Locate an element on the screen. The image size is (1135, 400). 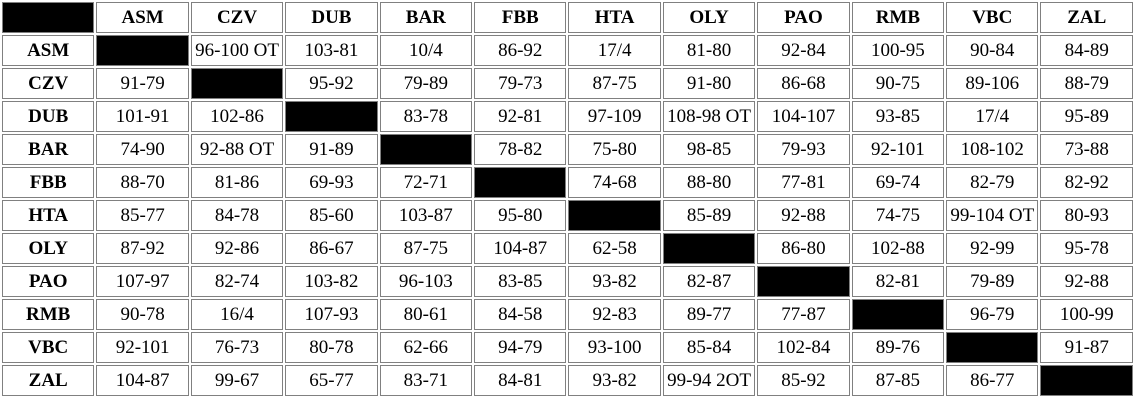
header-row: ASM CZV DUB BAR FBB HTA OLY PAO RMB VBC ZAL is located at coordinates (567, 17).